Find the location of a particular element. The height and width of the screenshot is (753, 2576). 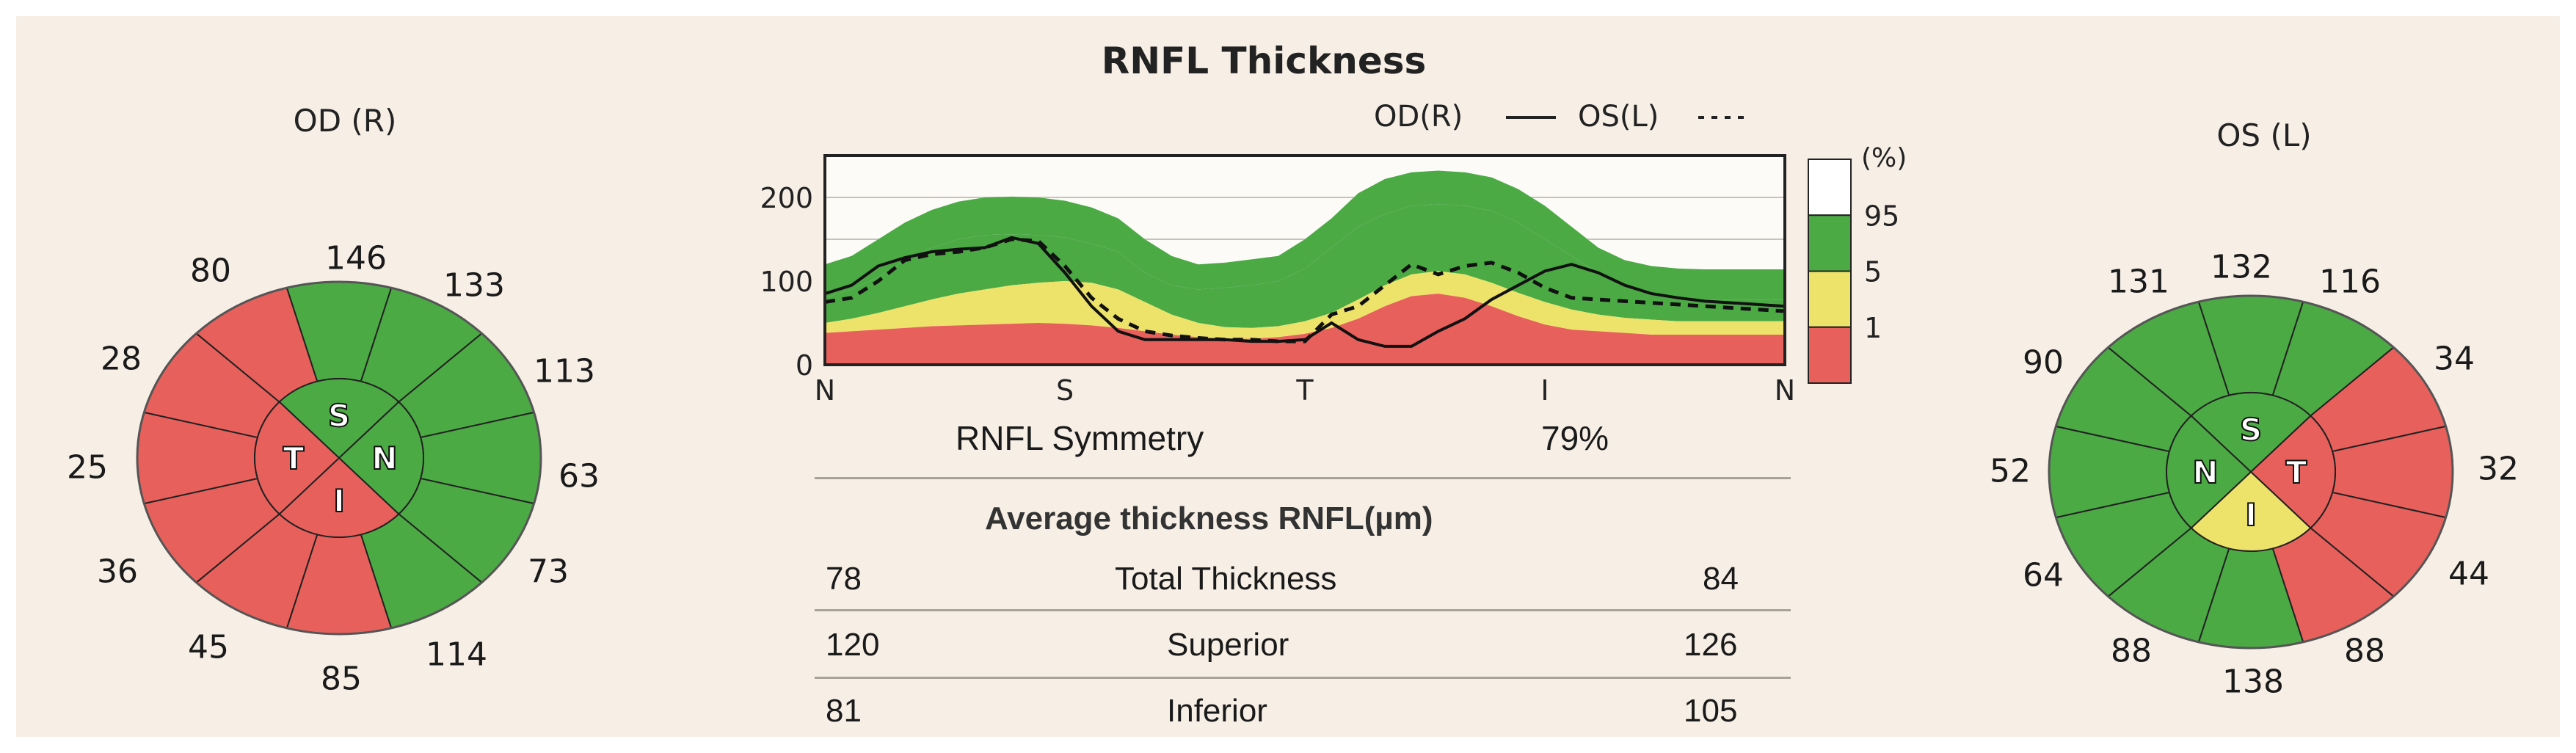

chart-legend: OD(R) OS(L) is located at coordinates (1559, 117).